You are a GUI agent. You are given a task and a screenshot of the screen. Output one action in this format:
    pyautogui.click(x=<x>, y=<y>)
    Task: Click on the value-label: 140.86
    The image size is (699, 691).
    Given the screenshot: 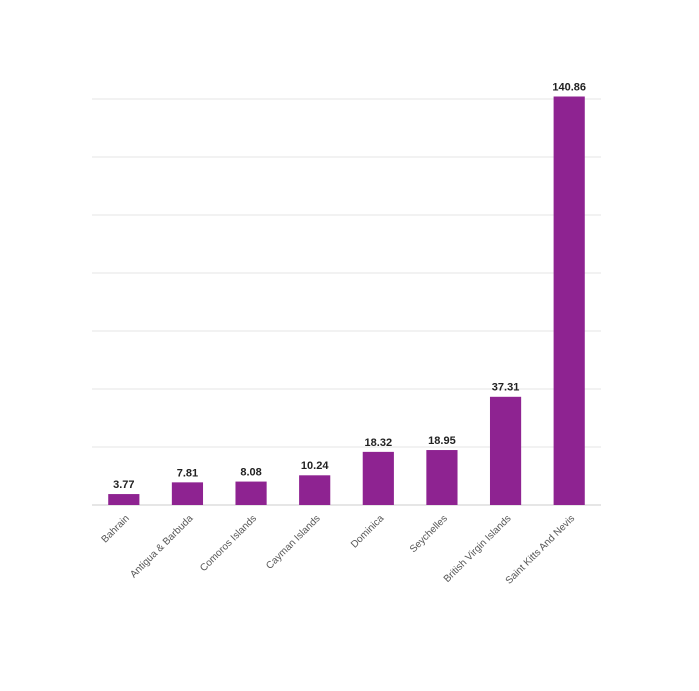 What is the action you would take?
    pyautogui.click(x=569, y=87)
    